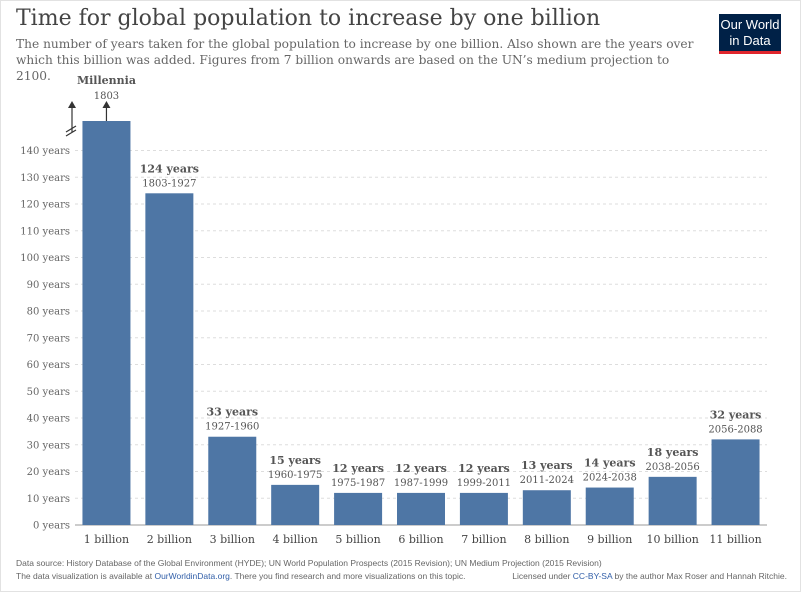  What do you see at coordinates (106, 539) in the screenshot?
I see `x-tick-label: 1 billion` at bounding box center [106, 539].